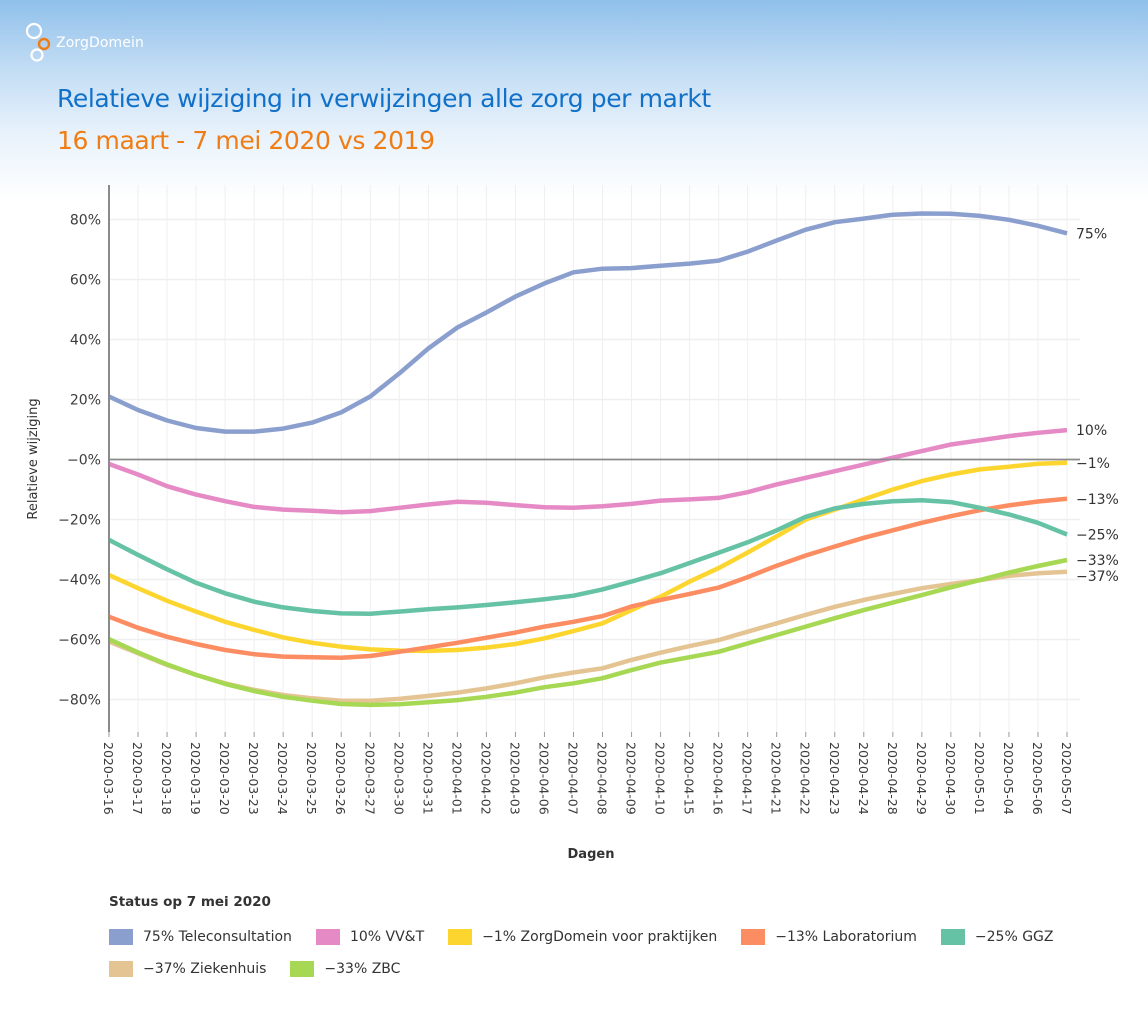 This screenshot has height=1011, width=1148. I want to click on legend-item: −1% ZorgDomein voor praktijken, so click(582, 937).